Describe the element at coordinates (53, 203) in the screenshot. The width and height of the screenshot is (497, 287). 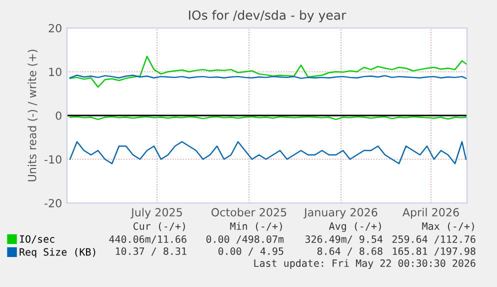
I see `y-tick-label: -20` at that location.